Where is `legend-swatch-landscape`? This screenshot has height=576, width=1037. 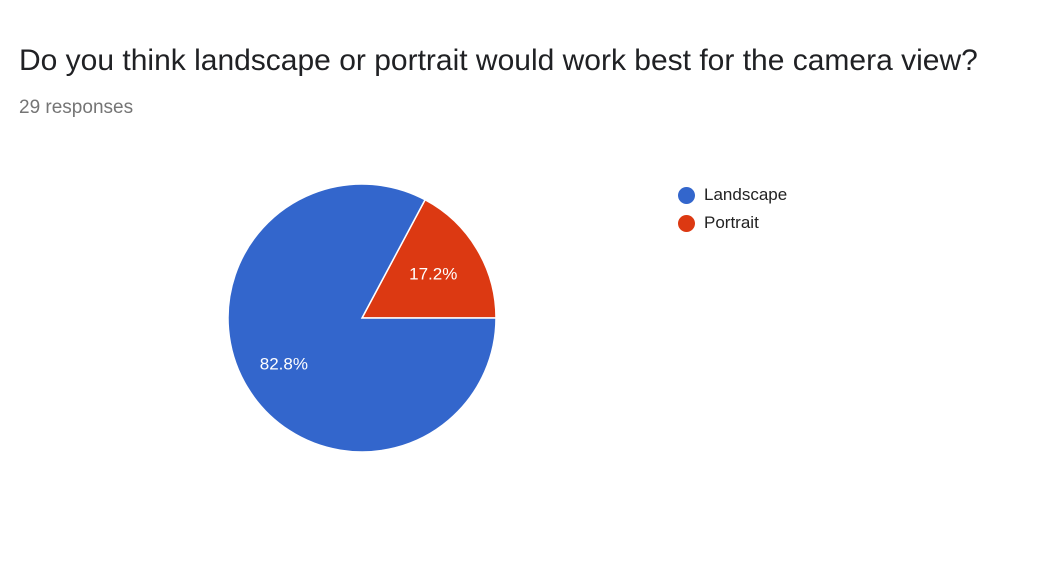 legend-swatch-landscape is located at coordinates (686, 195).